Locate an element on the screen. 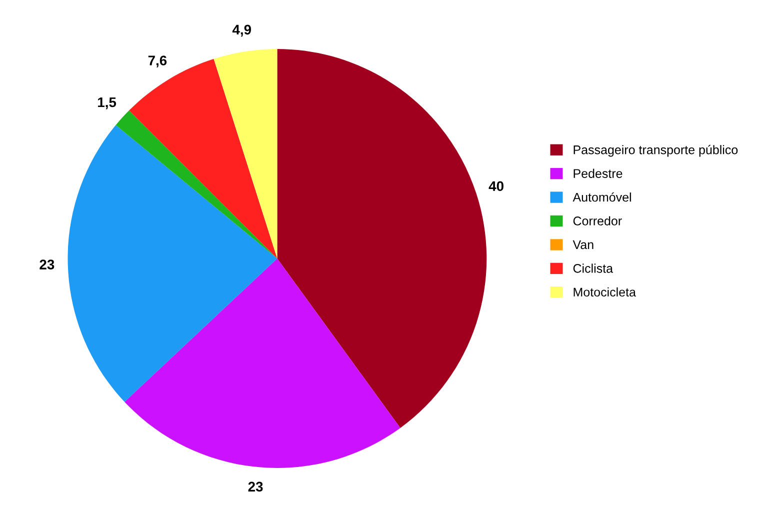  legend-label: Van is located at coordinates (583, 245).